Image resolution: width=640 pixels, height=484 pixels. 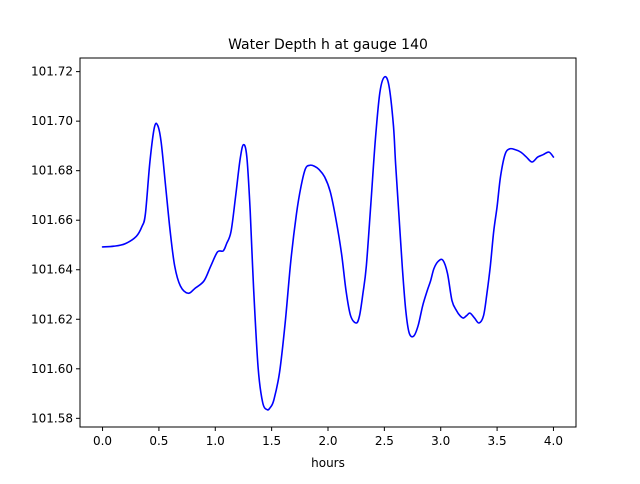 I want to click on x-tick-label: 1.0, so click(x=215, y=441).